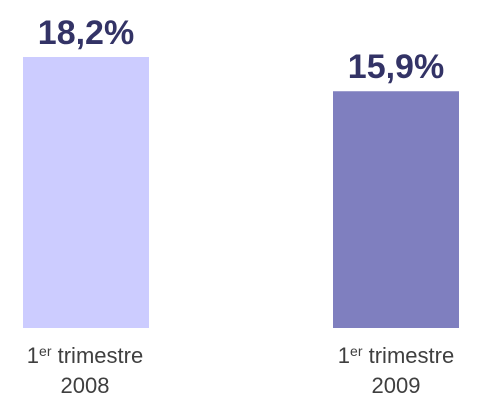 This screenshot has width=483, height=403. I want to click on category-label-year: 2008, so click(85, 385).